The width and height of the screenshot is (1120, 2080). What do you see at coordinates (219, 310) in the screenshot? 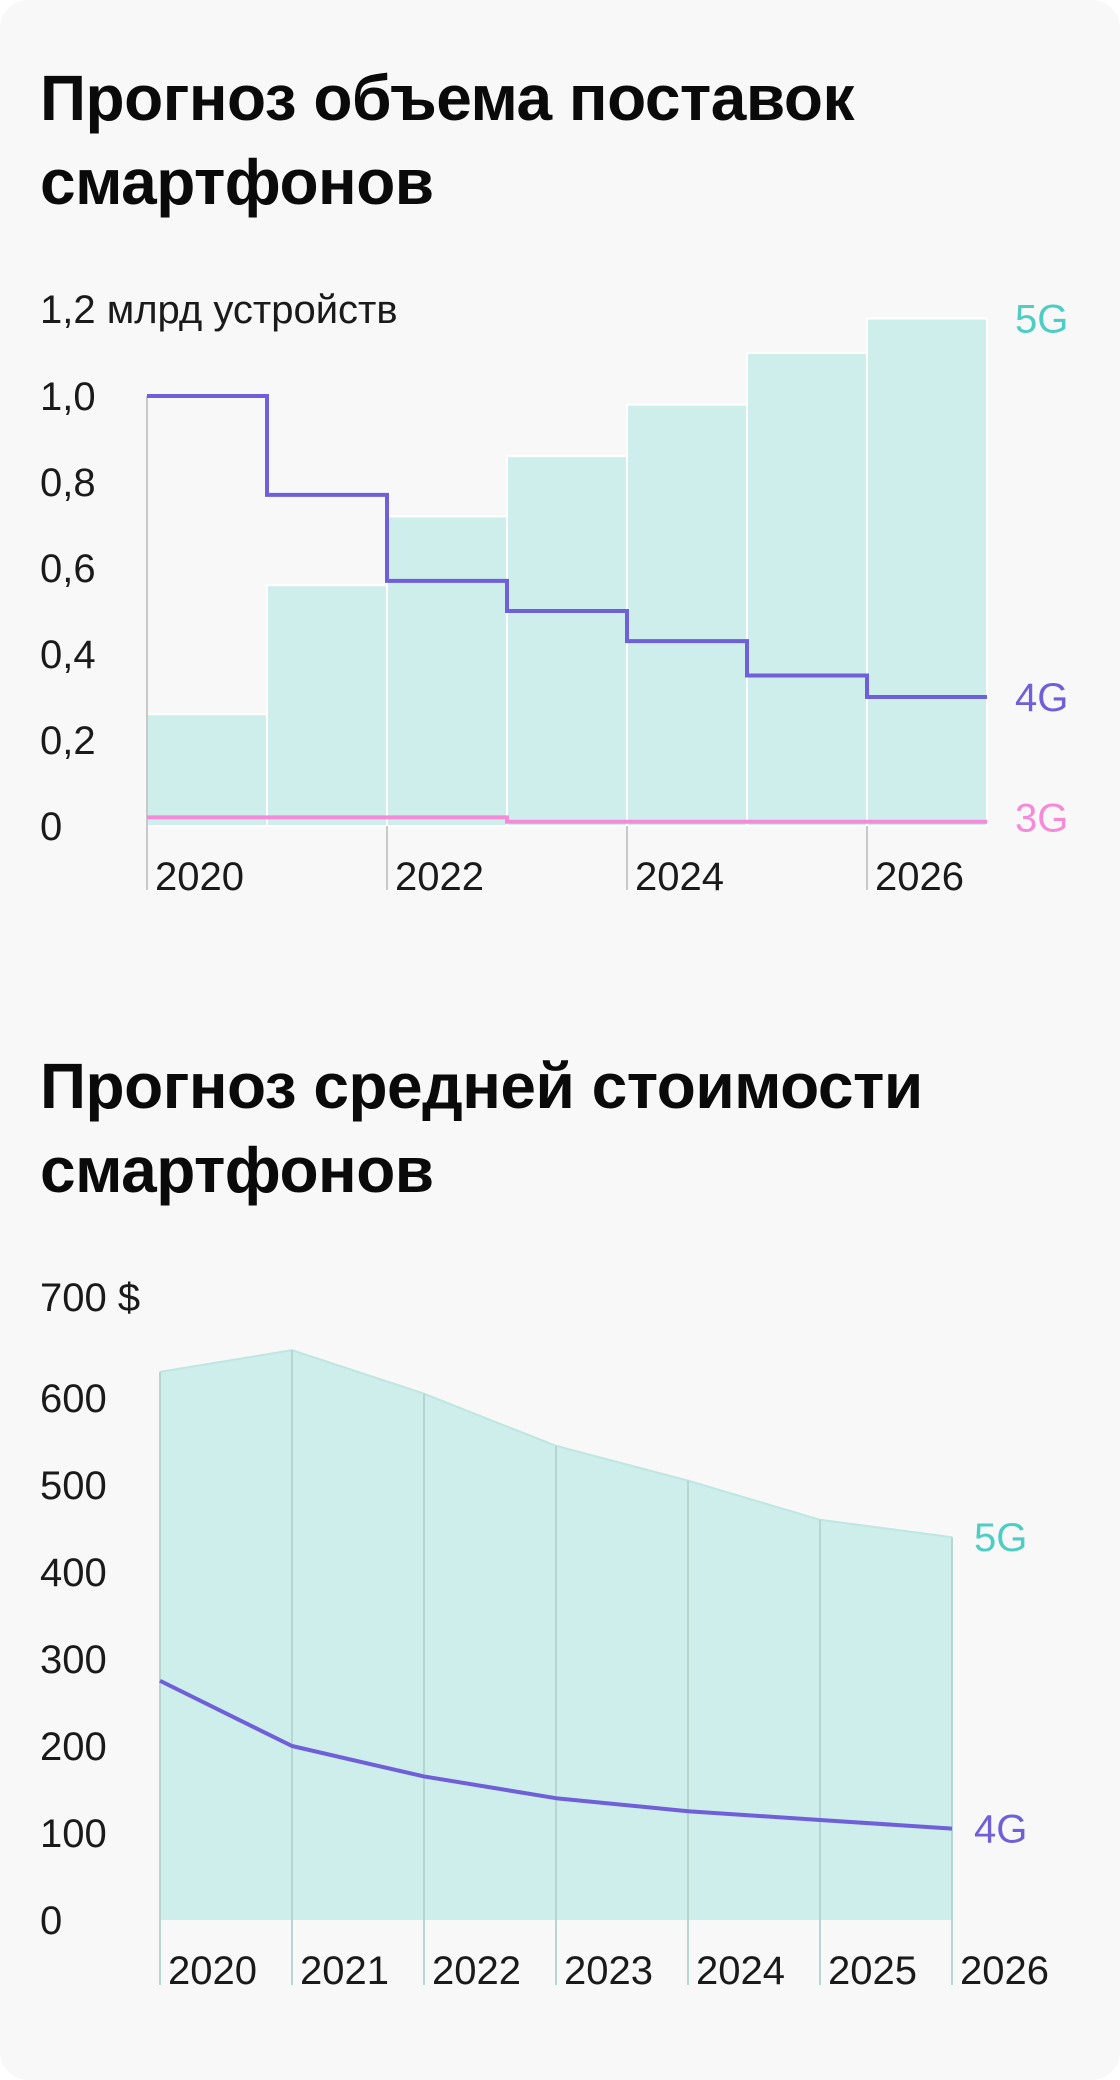
I see `y-axis-unit-label: 1,2 млрд устройств` at bounding box center [219, 310].